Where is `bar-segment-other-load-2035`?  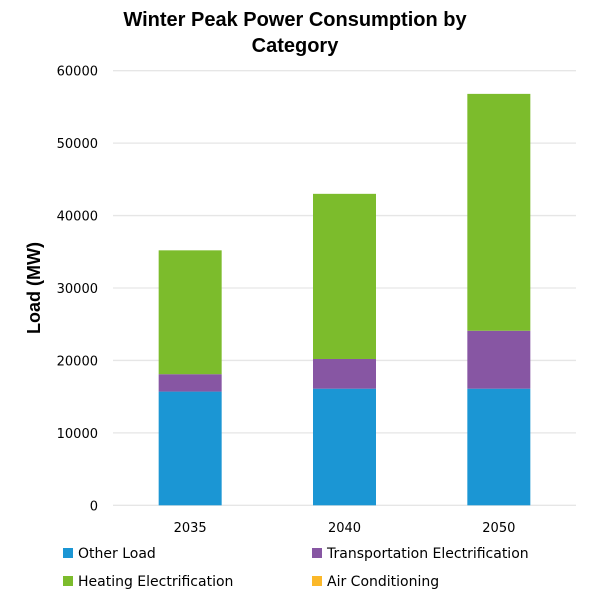 bar-segment-other-load-2035 is located at coordinates (190, 448).